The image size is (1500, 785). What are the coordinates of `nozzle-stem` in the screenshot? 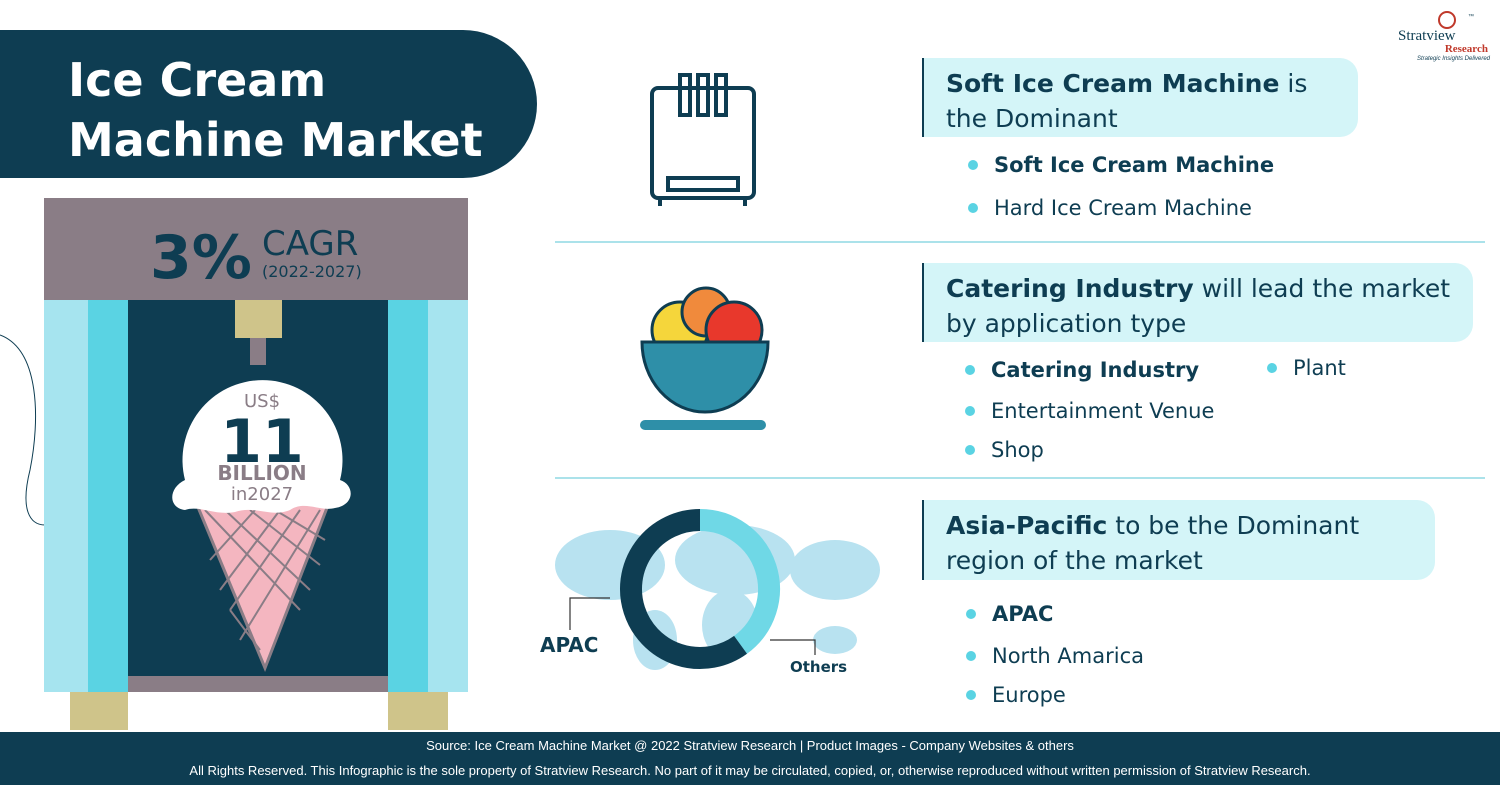 It's located at (258, 351).